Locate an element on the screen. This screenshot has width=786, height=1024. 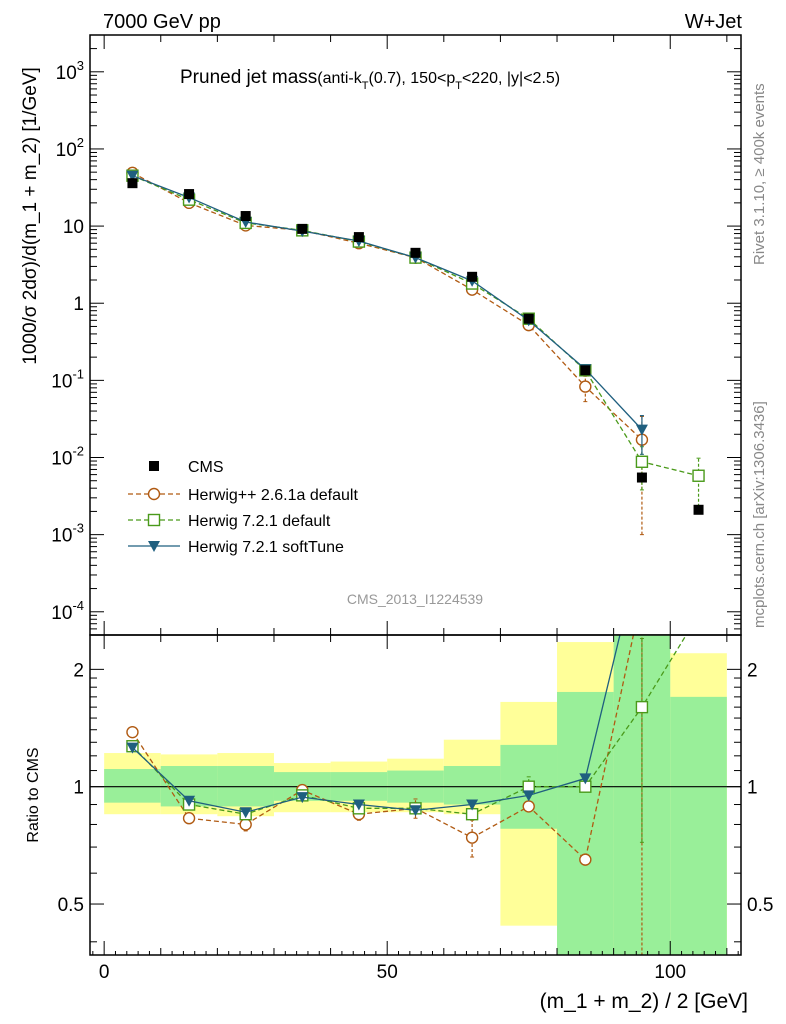
plot-title-sub-5: <220, |y|<2.5) is located at coordinates (511, 78).